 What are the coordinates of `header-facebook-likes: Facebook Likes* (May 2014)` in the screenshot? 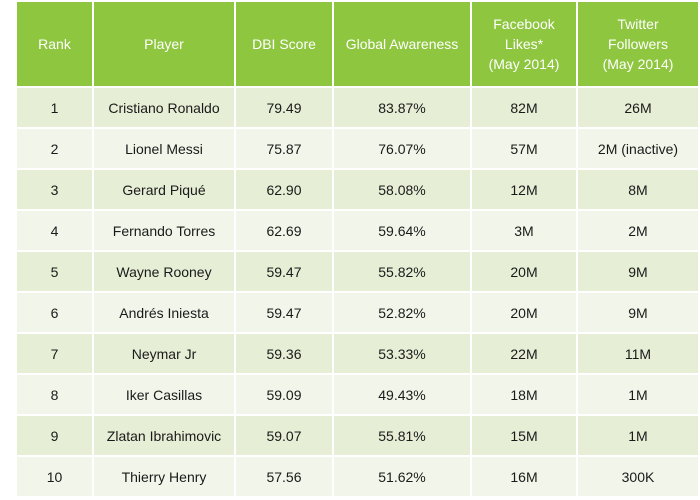 It's located at (524, 44).